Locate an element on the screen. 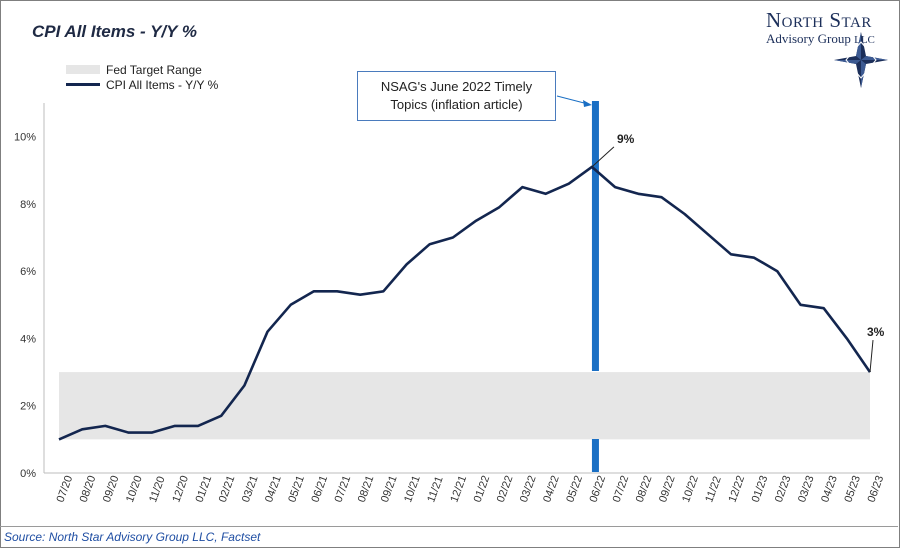  x-tick-label: 12/22 is located at coordinates (737, 489).